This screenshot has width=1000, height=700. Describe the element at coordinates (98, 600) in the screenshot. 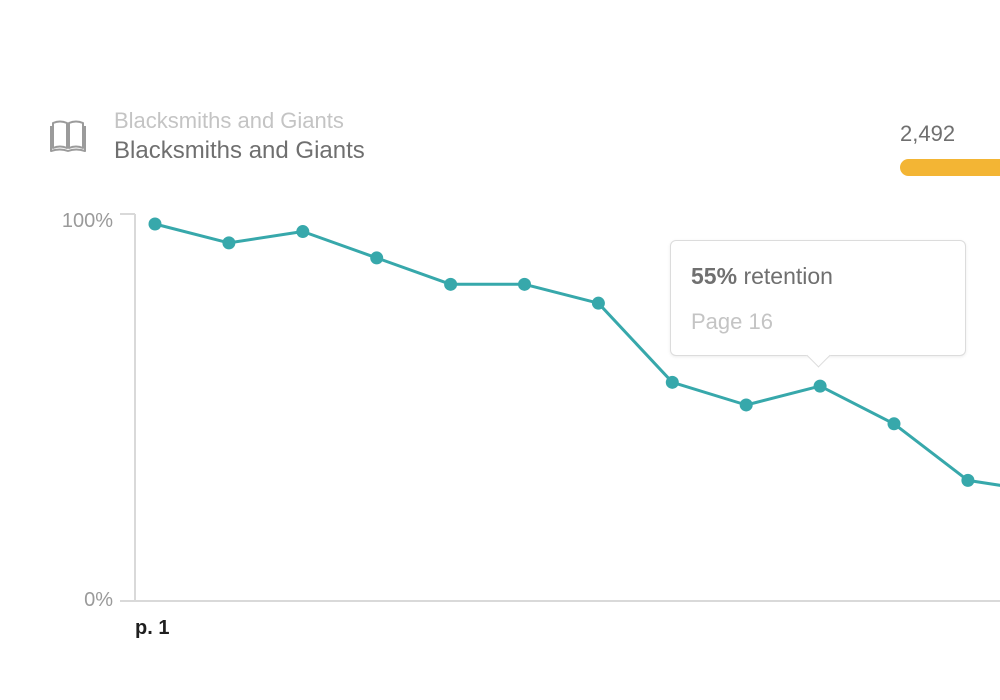

I see `y-tick-label-bottom: 0%` at that location.